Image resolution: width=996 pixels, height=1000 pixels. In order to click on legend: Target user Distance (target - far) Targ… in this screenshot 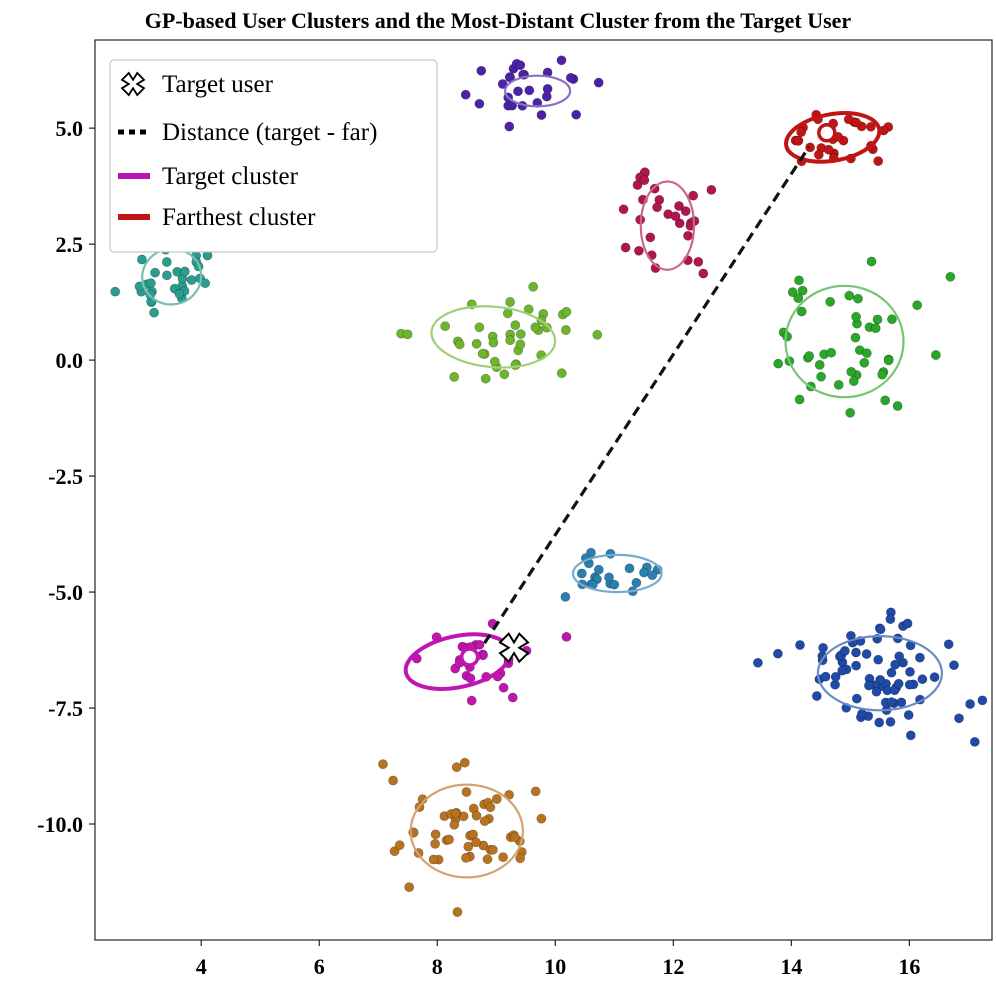, I will do `click(273, 156)`.